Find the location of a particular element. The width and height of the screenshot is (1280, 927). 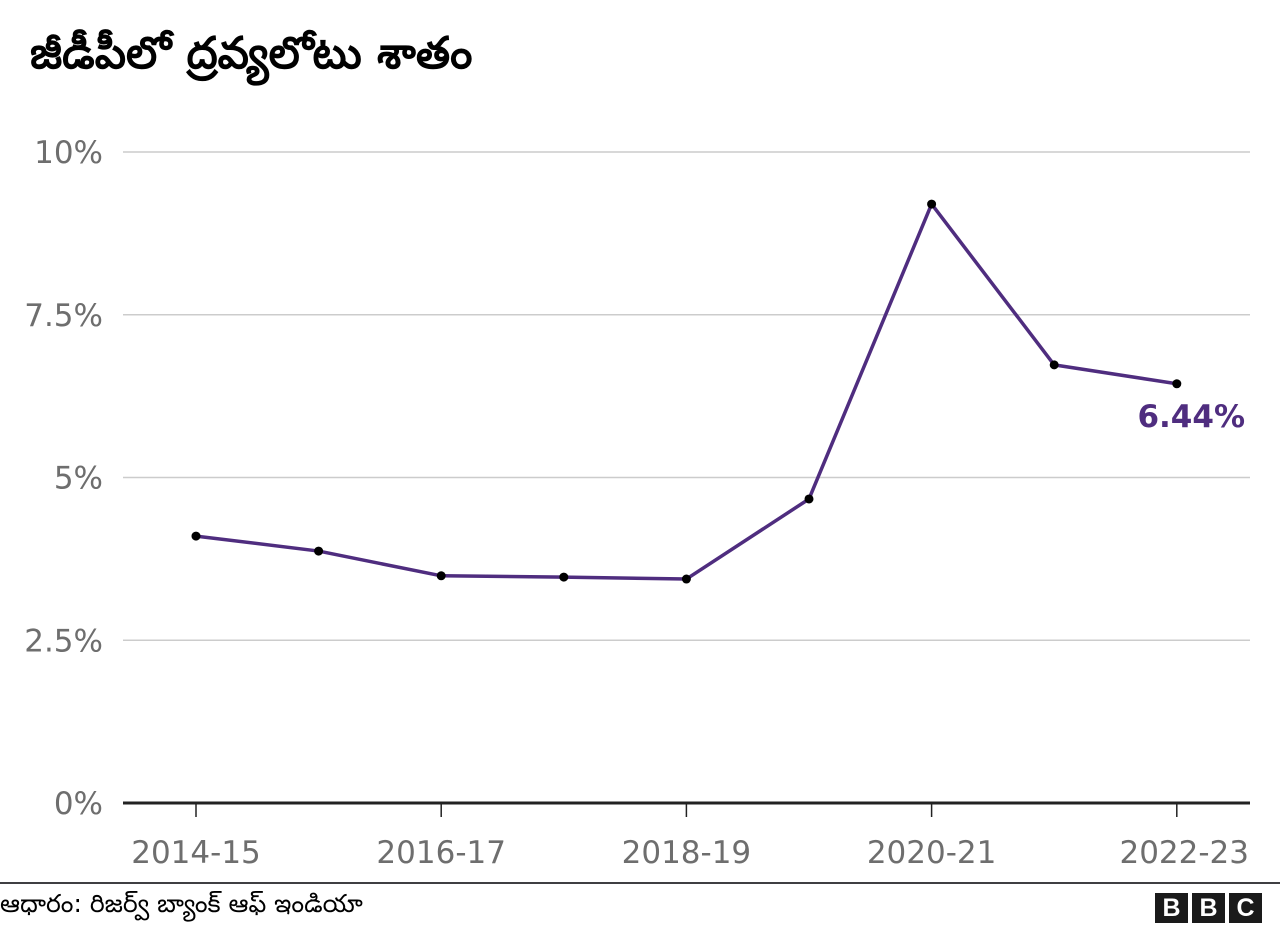

y-tick-label: 5% is located at coordinates (78, 479).